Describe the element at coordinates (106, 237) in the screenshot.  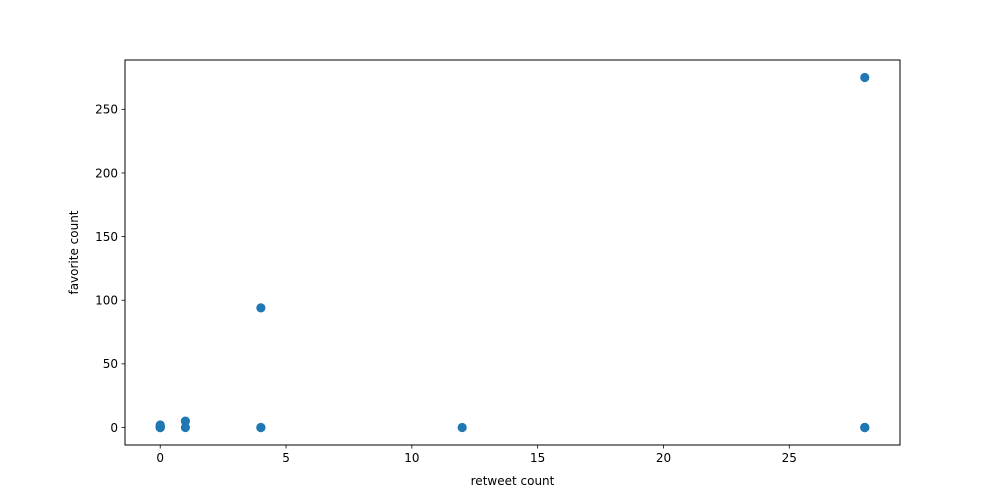
I see `y-tick-label: 150` at that location.